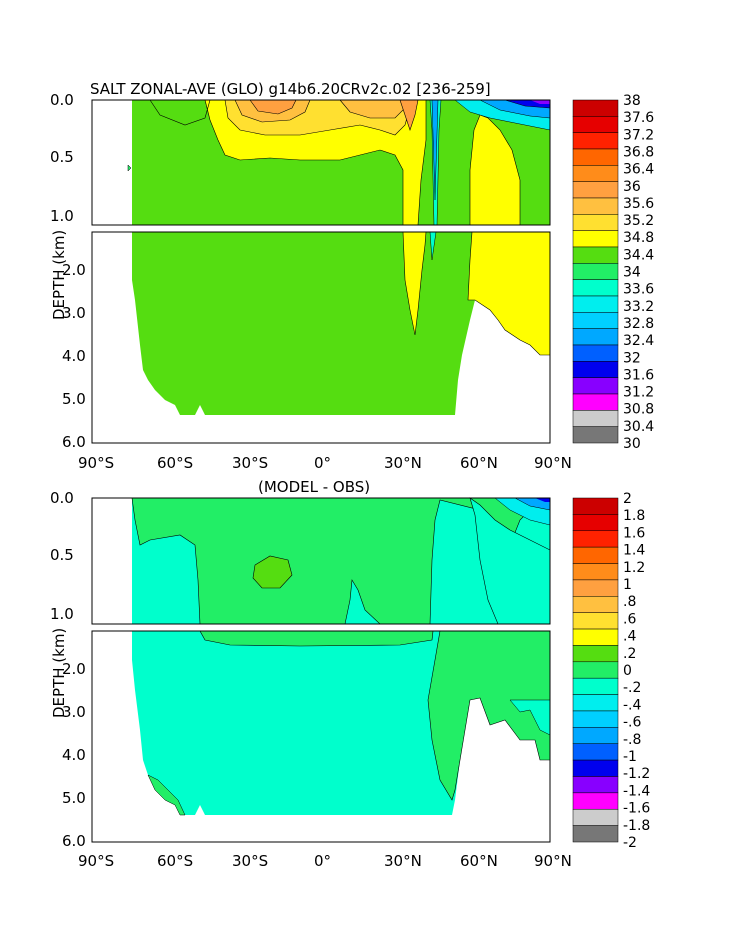 Image resolution: width=733 pixels, height=945 pixels. What do you see at coordinates (638, 341) in the screenshot?
I see `salt-colorbar-label: 32.4` at bounding box center [638, 341].